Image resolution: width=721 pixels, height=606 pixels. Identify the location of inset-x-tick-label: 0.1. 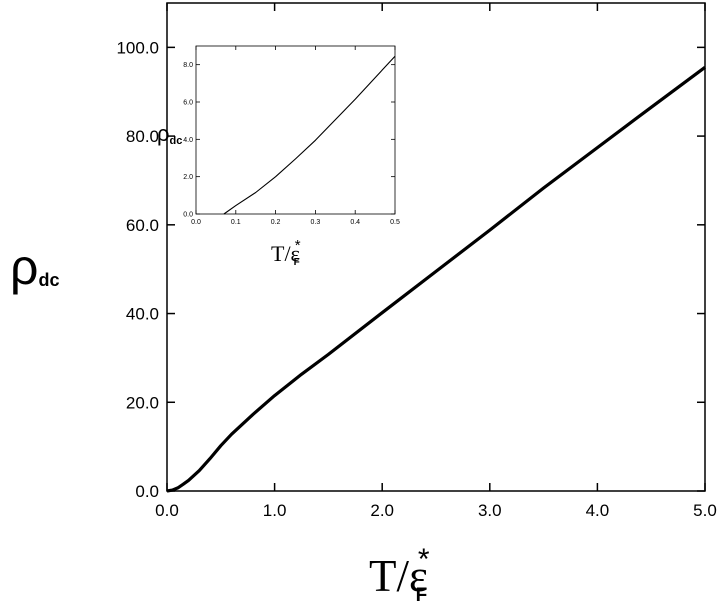
(236, 222).